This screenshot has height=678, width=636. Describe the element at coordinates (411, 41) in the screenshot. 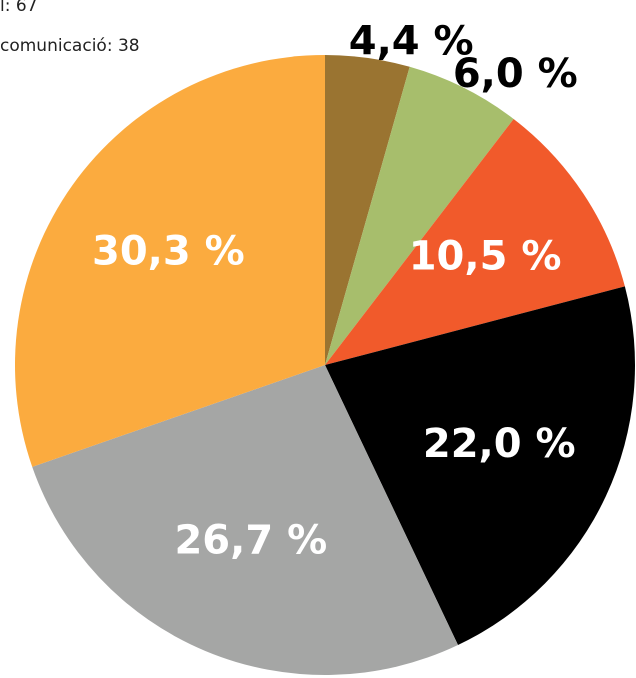

I see `data-label: 4,4 %` at that location.